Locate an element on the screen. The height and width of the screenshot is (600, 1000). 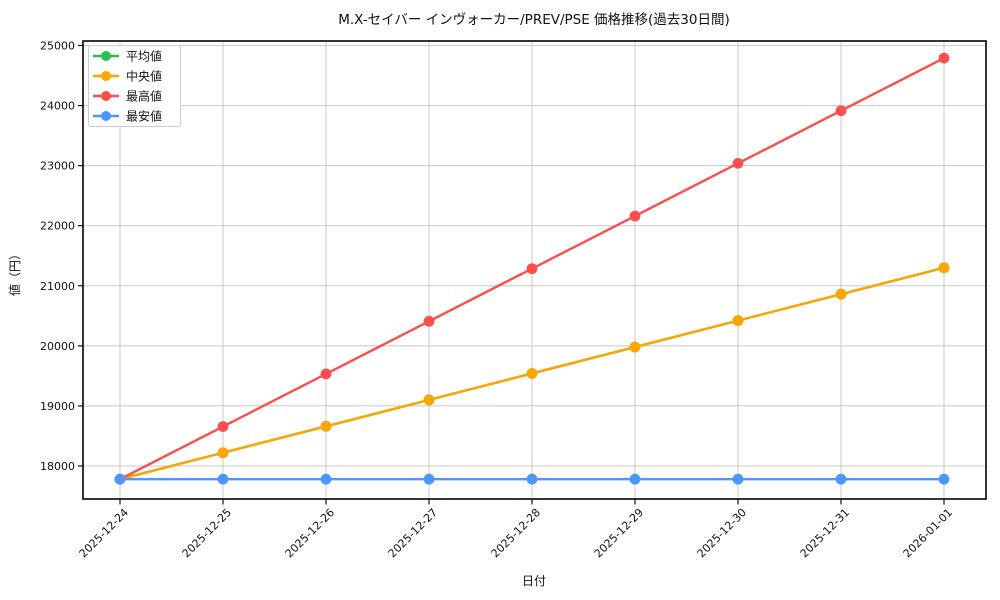
legend-label-min: 最安値 is located at coordinates (144, 116).